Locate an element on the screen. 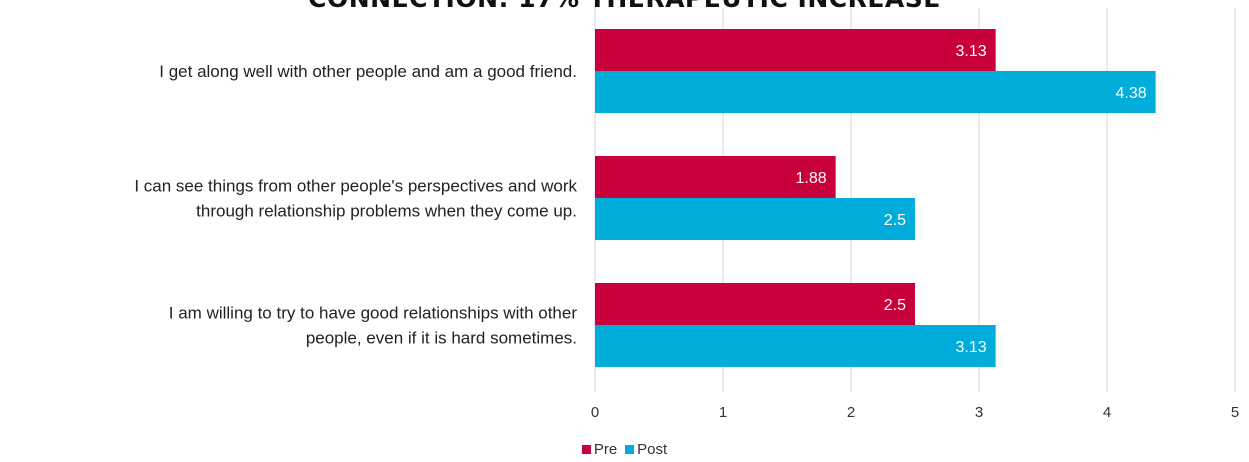  legend-label: Post is located at coordinates (652, 449).